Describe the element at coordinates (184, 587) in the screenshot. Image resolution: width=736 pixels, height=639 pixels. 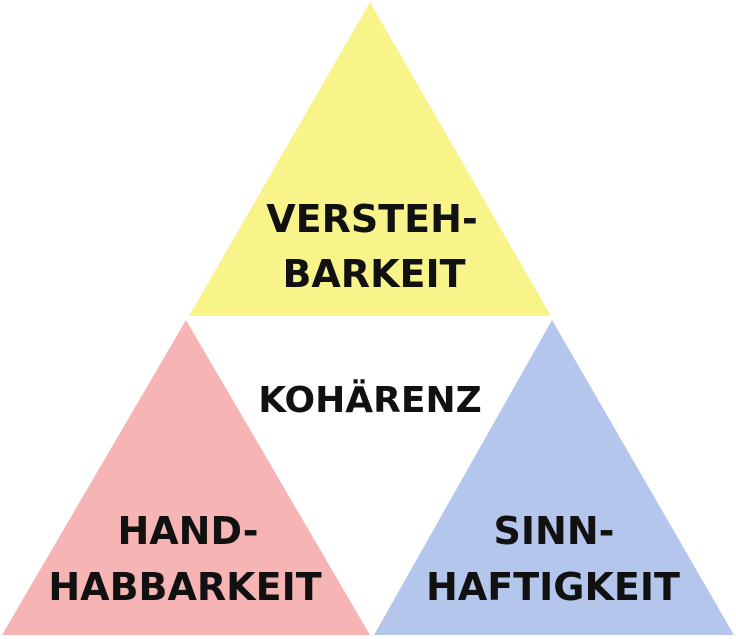
I see `left-triangle-label-line2: HABBARKEIT` at that location.